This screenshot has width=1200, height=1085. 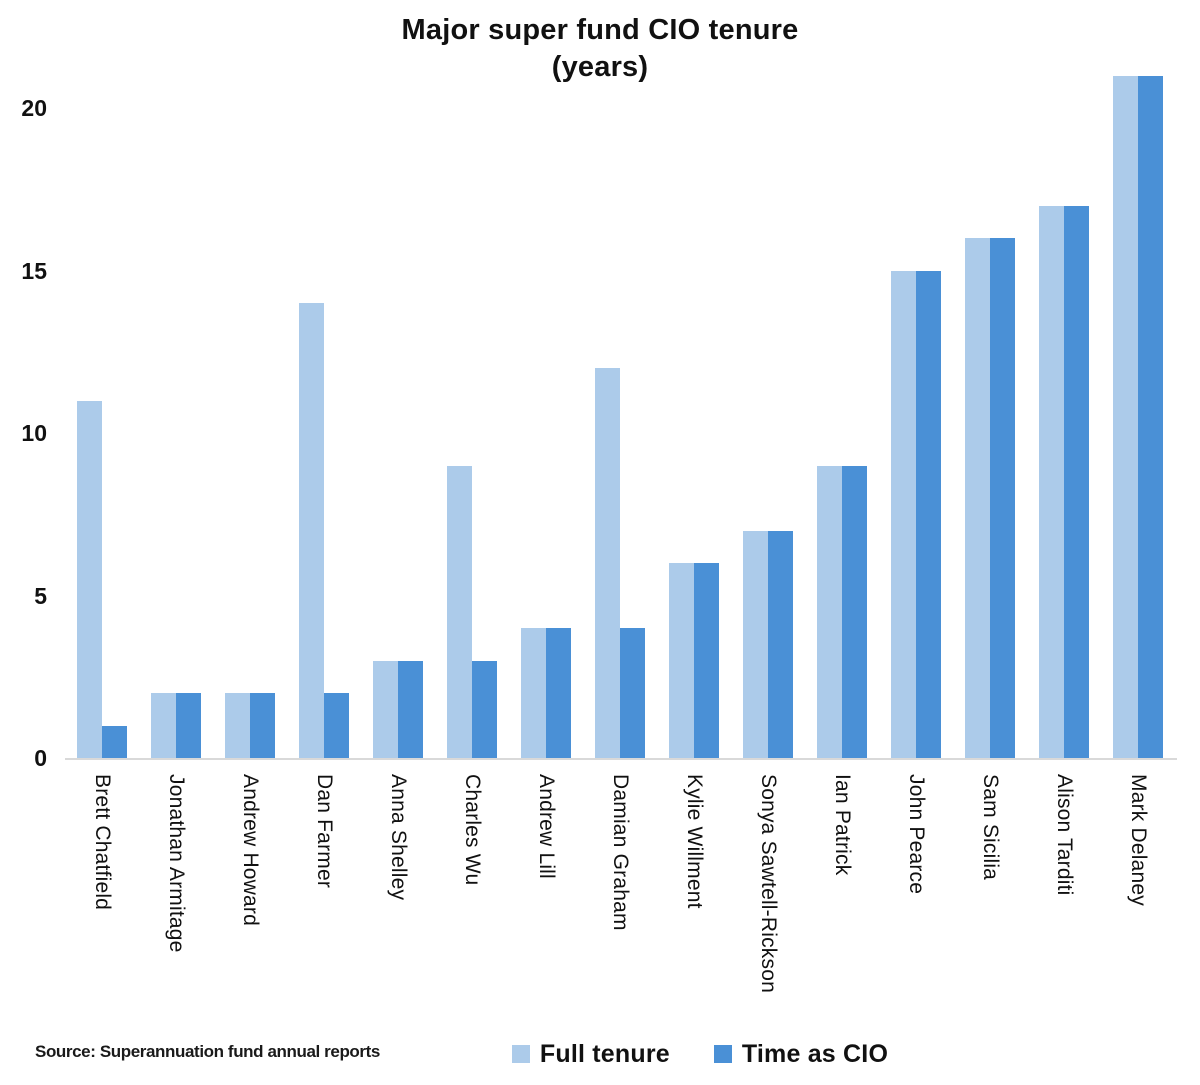 I want to click on category-label: Dan Farmer, so click(x=324, y=831).